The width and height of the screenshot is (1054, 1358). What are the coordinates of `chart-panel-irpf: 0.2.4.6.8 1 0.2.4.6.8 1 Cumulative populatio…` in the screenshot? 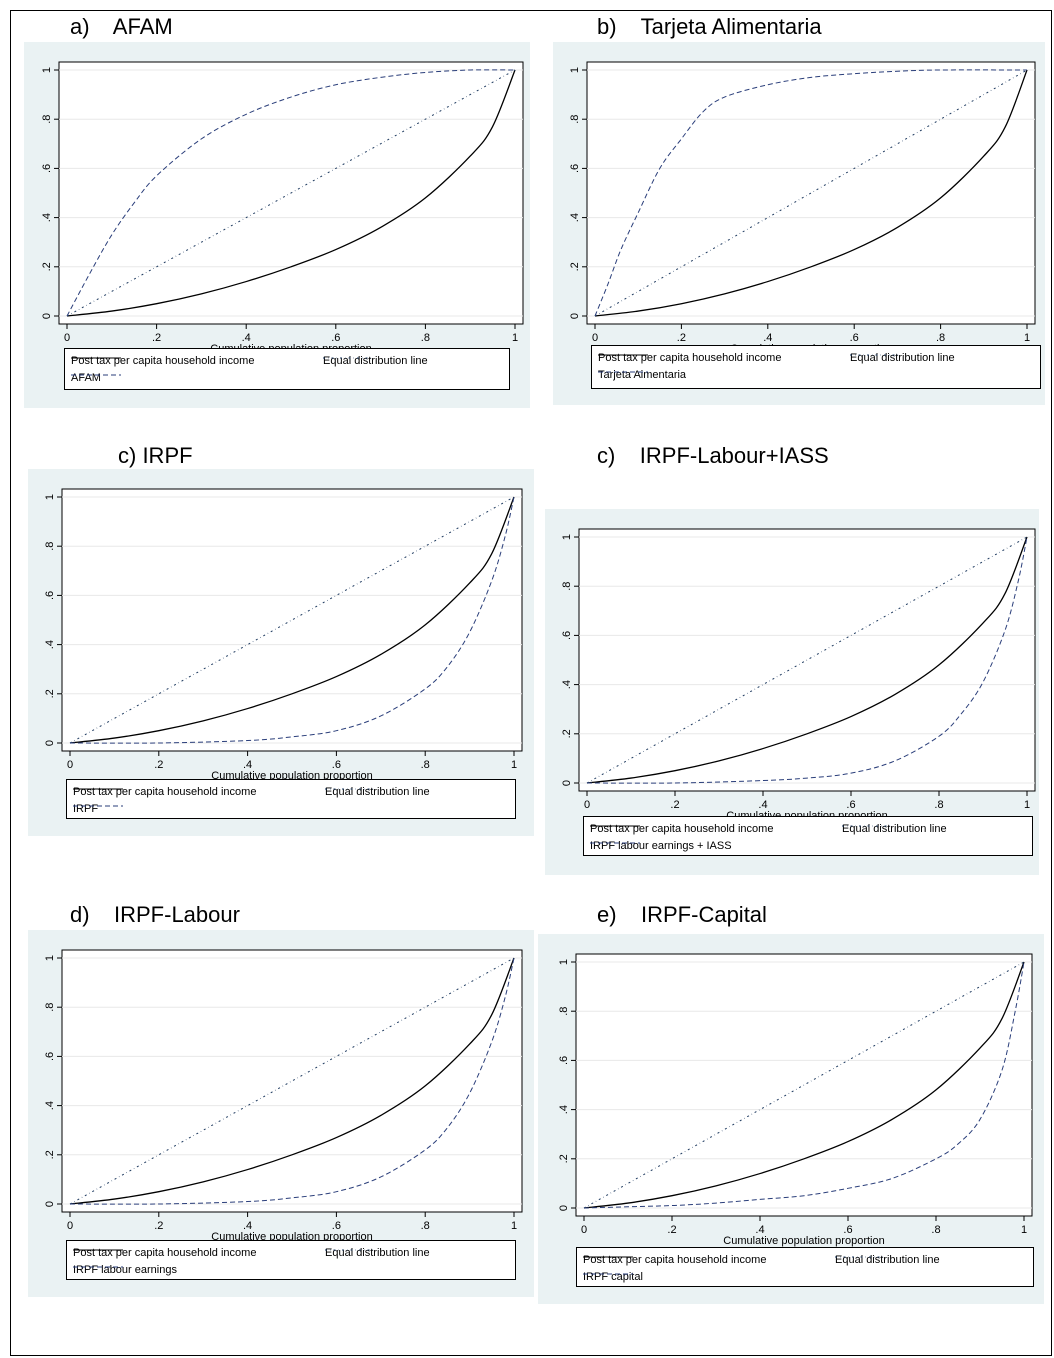 It's located at (281, 652).